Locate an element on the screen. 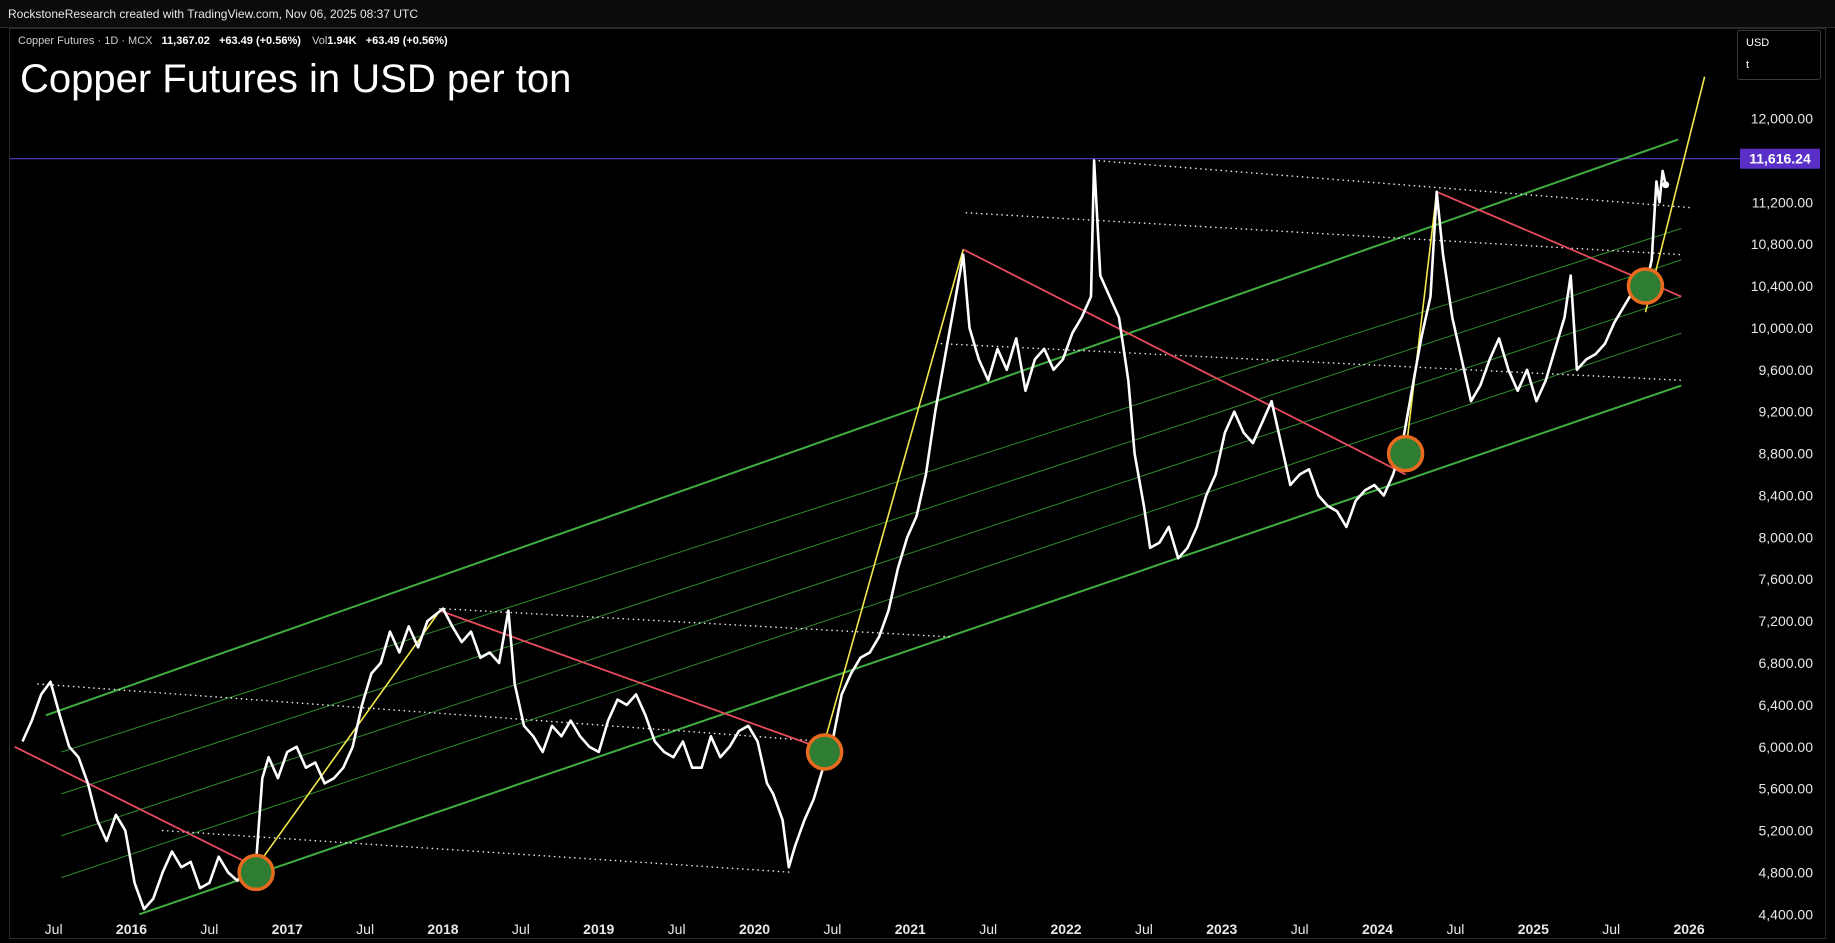  y-tick-label: 4,400.00 is located at coordinates (1786, 914).